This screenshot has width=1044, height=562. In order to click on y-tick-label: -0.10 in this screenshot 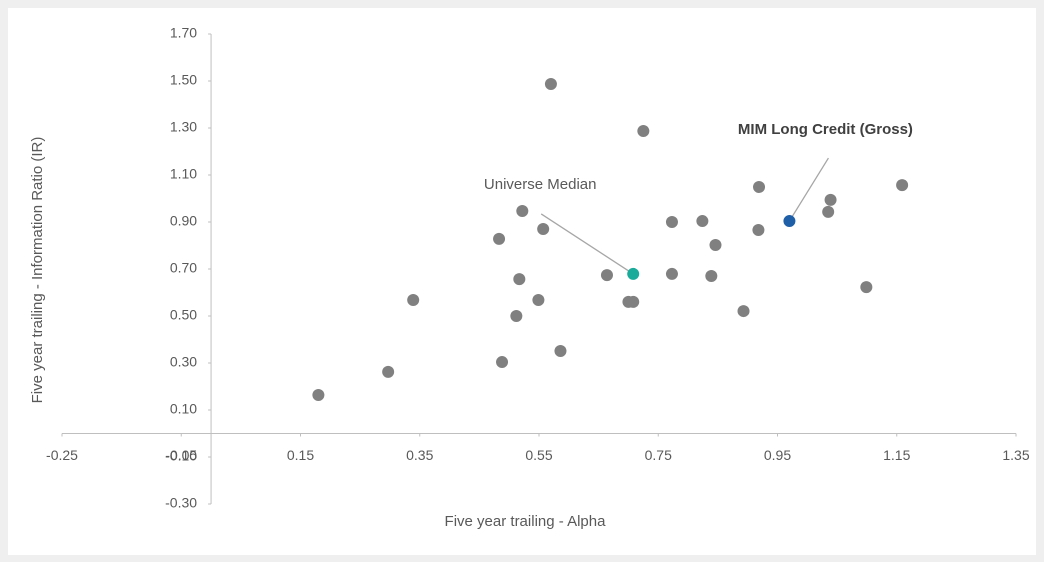, I will do `click(181, 456)`.